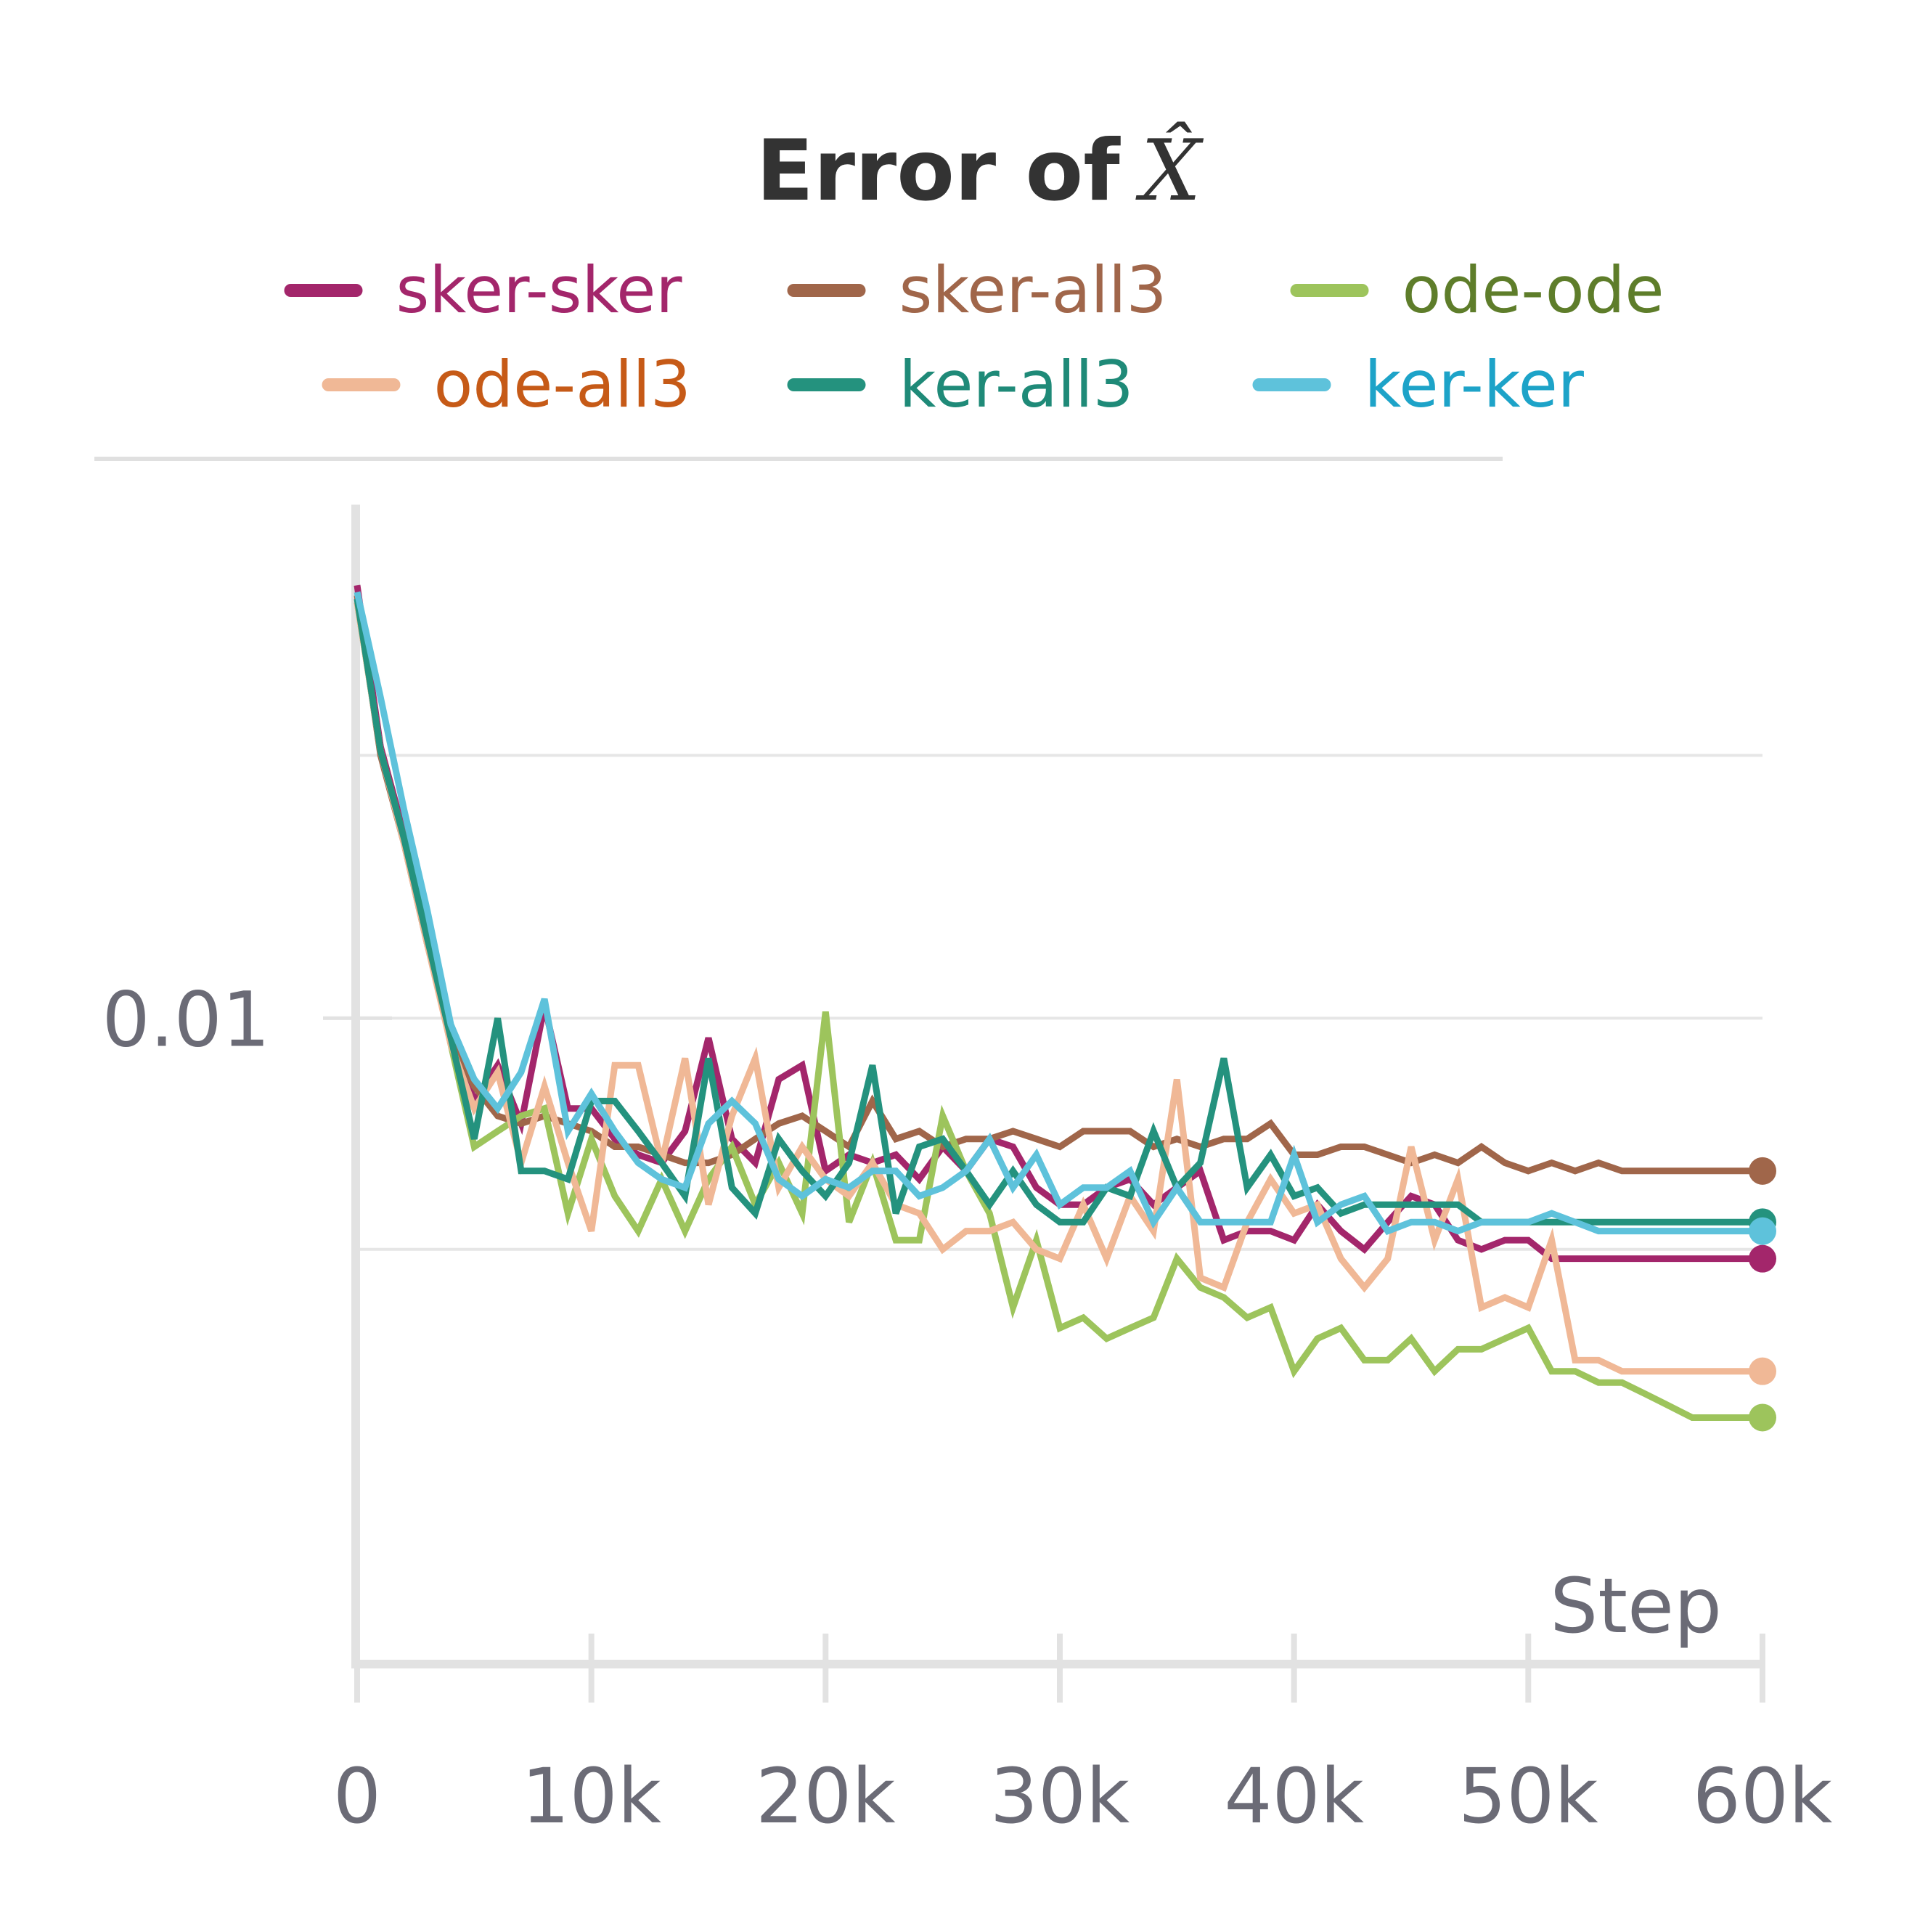  What do you see at coordinates (1528, 1796) in the screenshot?
I see `x-tick-label: 50k` at bounding box center [1528, 1796].